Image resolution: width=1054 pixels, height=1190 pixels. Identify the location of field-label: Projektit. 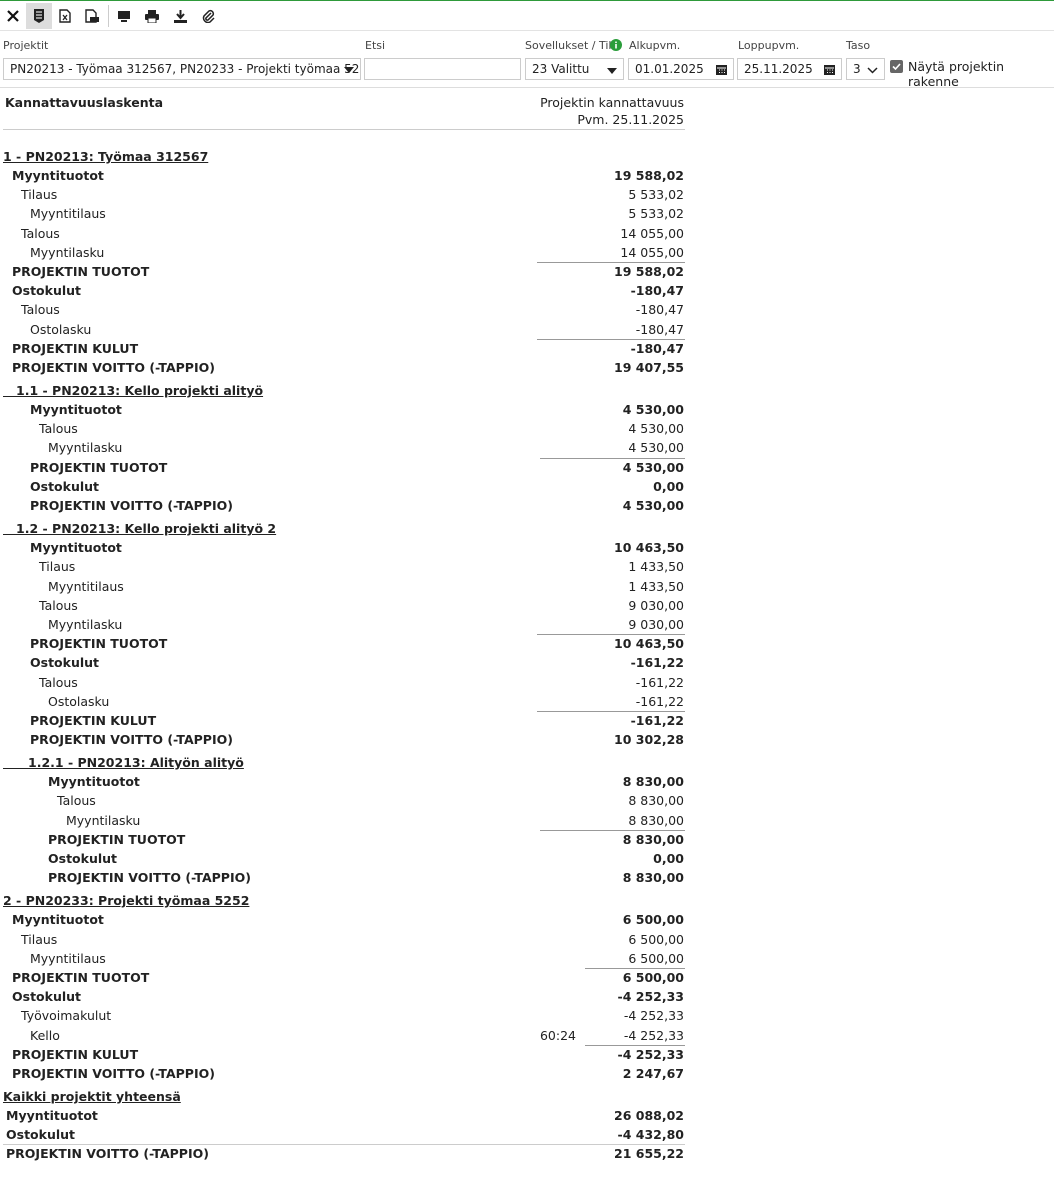
(26, 45).